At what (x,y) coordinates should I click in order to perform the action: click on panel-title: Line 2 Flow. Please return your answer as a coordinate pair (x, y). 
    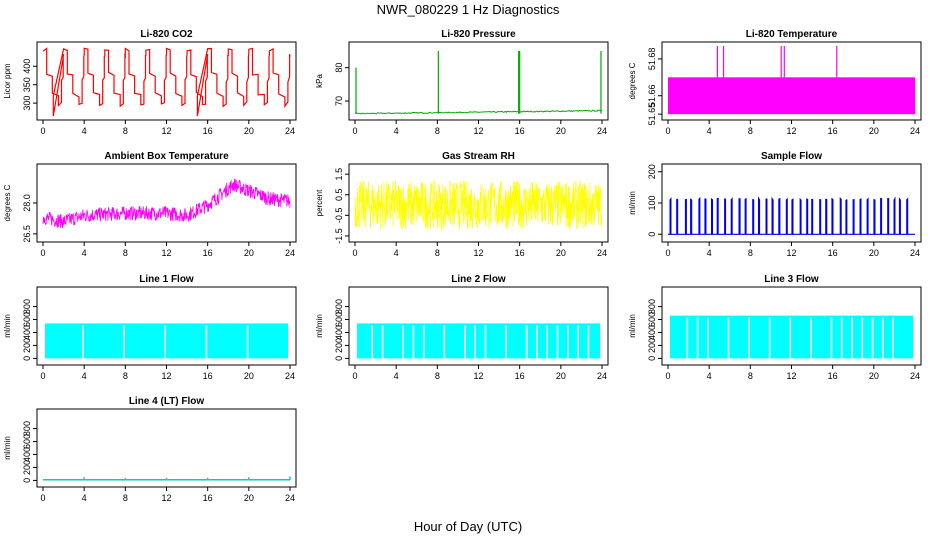
    Looking at the image, I should click on (478, 279).